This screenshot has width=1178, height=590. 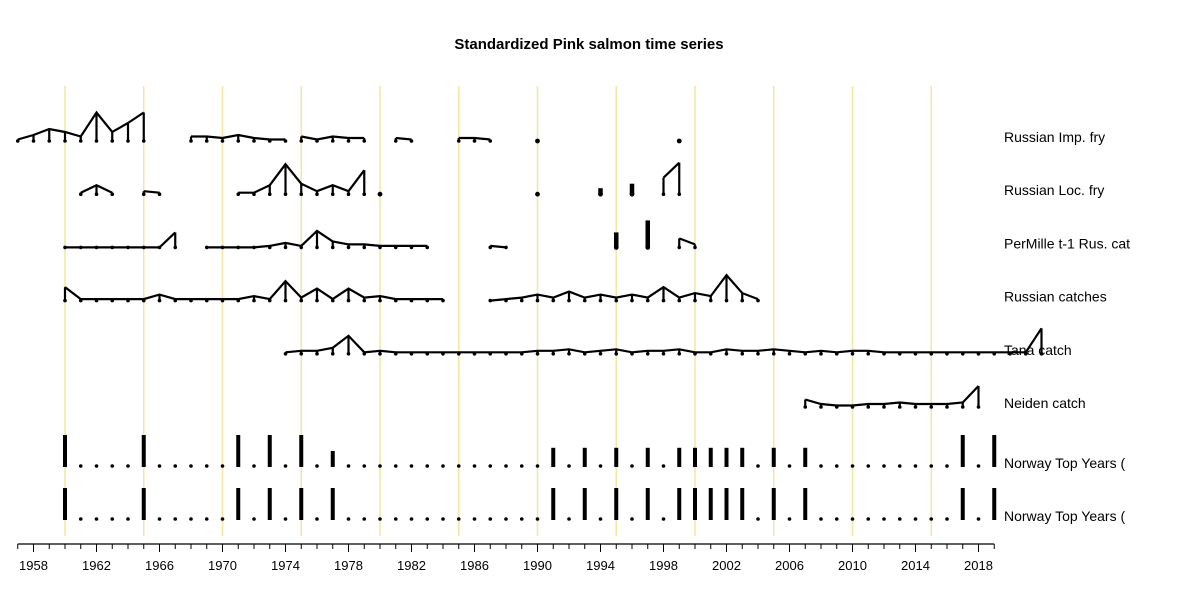 What do you see at coordinates (254, 519) in the screenshot?
I see `series-7-dot-1972` at bounding box center [254, 519].